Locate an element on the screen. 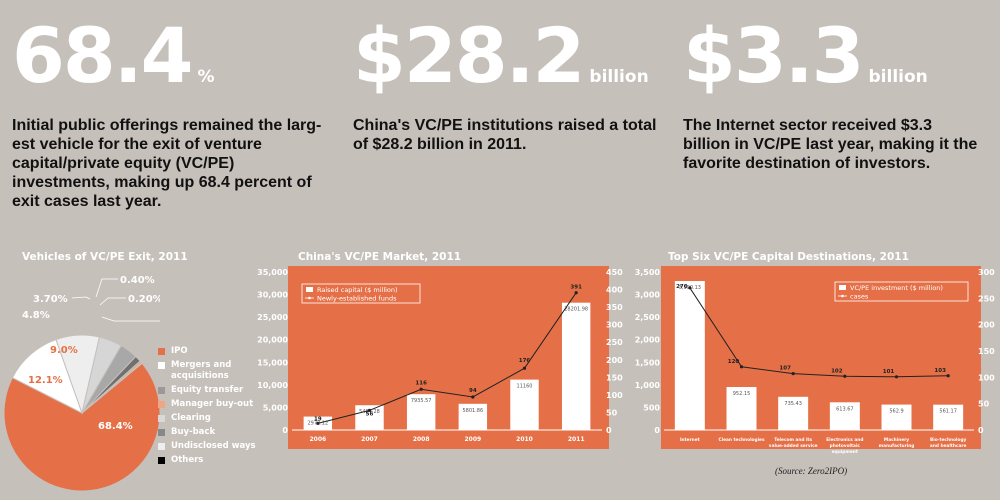 The height and width of the screenshot is (500, 1000). legend-label: Buy-back is located at coordinates (193, 432).